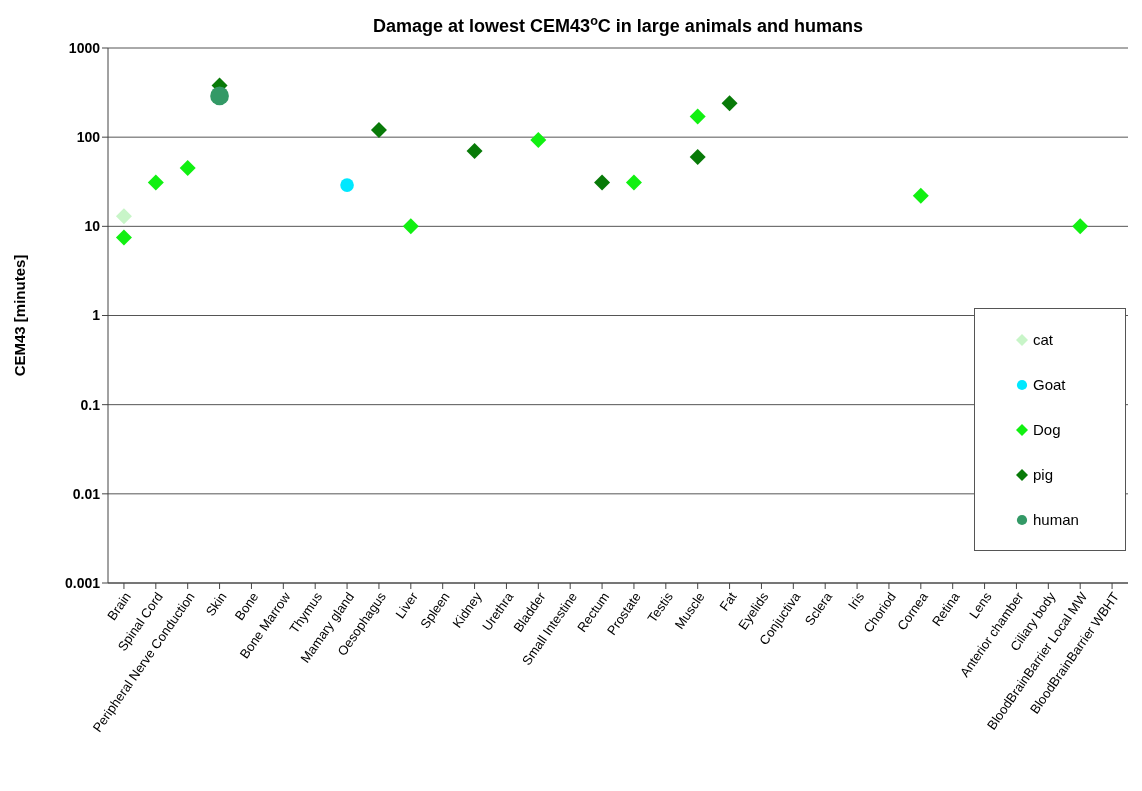 This screenshot has height=791, width=1142. Describe the element at coordinates (1043, 474) in the screenshot. I see `legend-label: pig` at that location.